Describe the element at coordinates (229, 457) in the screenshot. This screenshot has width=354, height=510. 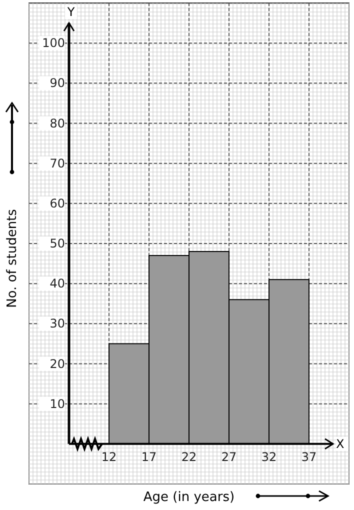
I see `x-tick-label: 27` at that location.